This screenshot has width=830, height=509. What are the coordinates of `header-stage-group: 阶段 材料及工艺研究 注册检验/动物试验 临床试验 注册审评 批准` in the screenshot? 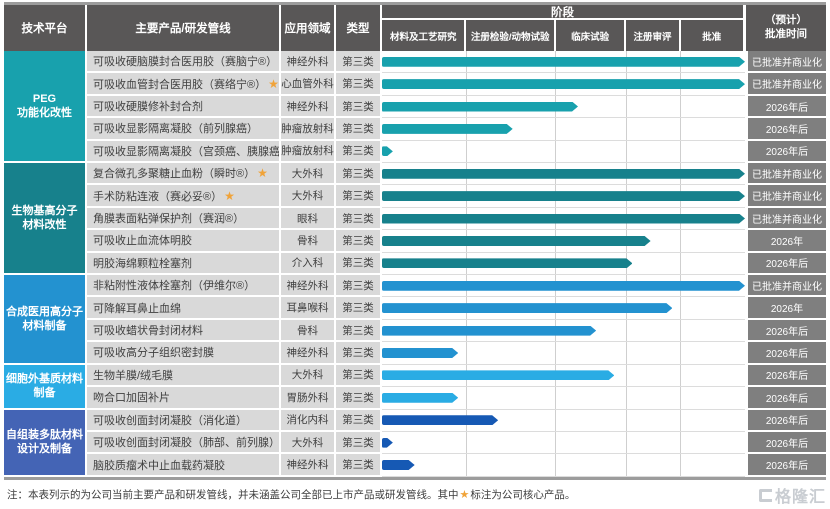 It's located at (563, 28).